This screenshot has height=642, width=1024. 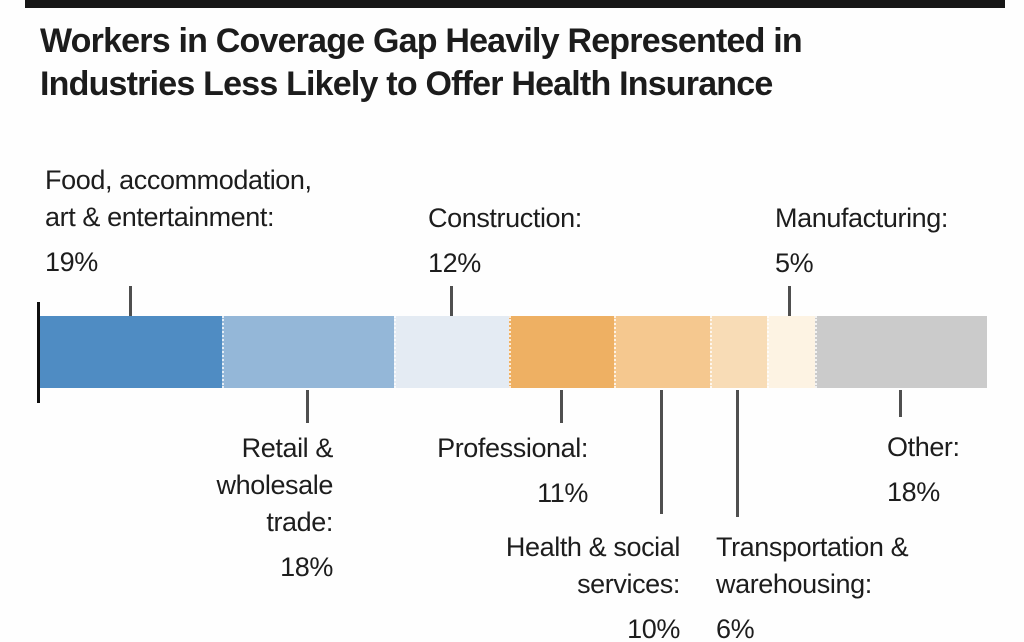 What do you see at coordinates (307, 352) in the screenshot?
I see `bar-segment-retail` at bounding box center [307, 352].